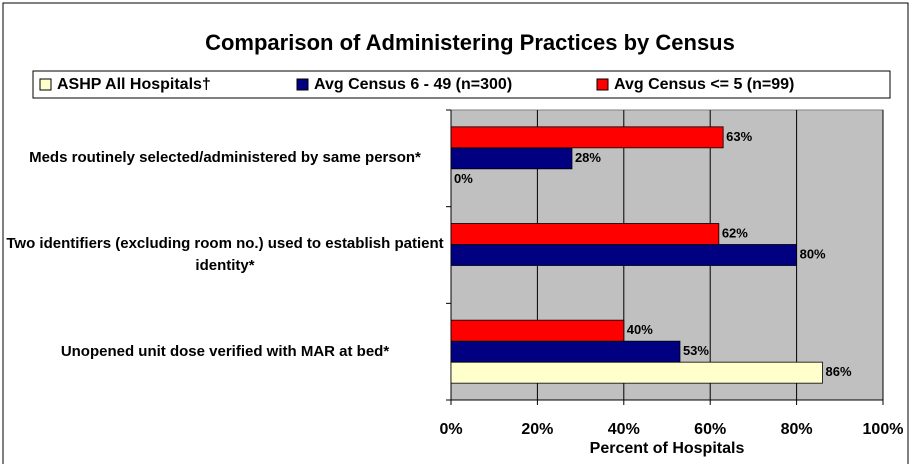  What do you see at coordinates (839, 371) in the screenshot?
I see `value-label: 86%` at bounding box center [839, 371].